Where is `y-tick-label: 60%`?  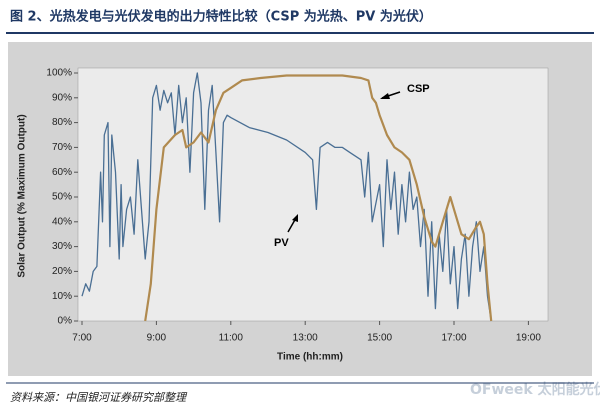
y-tick-label: 60% is located at coordinates (62, 172).